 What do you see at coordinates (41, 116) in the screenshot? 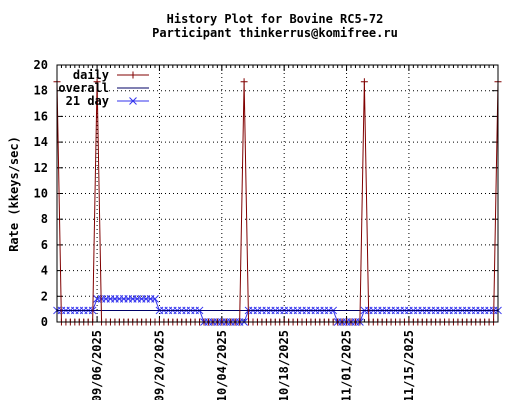
I see `y-tick-label: 16` at bounding box center [41, 116].